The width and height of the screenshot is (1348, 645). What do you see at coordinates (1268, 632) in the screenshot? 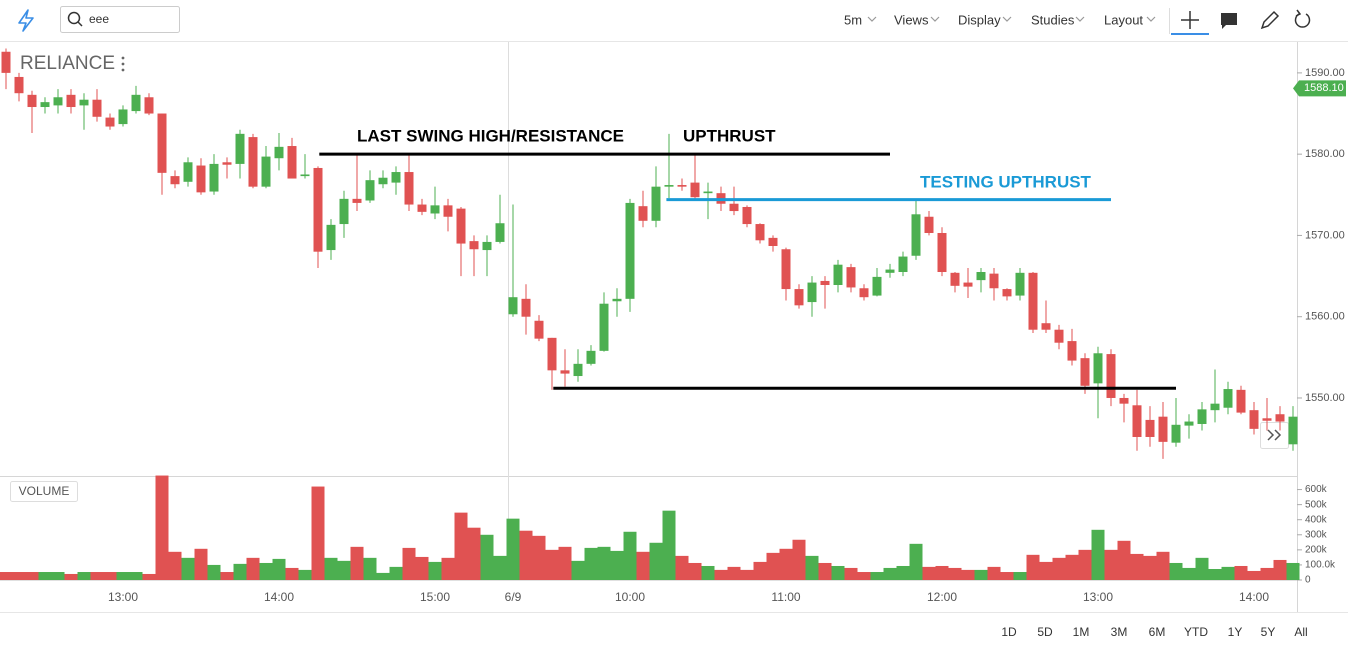
I see `period-button: 5Y` at bounding box center [1268, 632].